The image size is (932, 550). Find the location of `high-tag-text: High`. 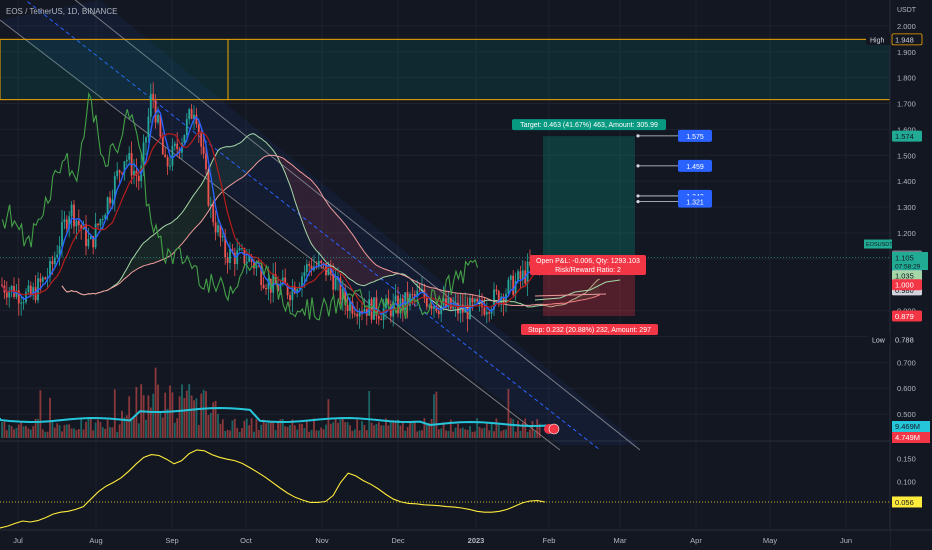

high-tag-text: High is located at coordinates (877, 40).